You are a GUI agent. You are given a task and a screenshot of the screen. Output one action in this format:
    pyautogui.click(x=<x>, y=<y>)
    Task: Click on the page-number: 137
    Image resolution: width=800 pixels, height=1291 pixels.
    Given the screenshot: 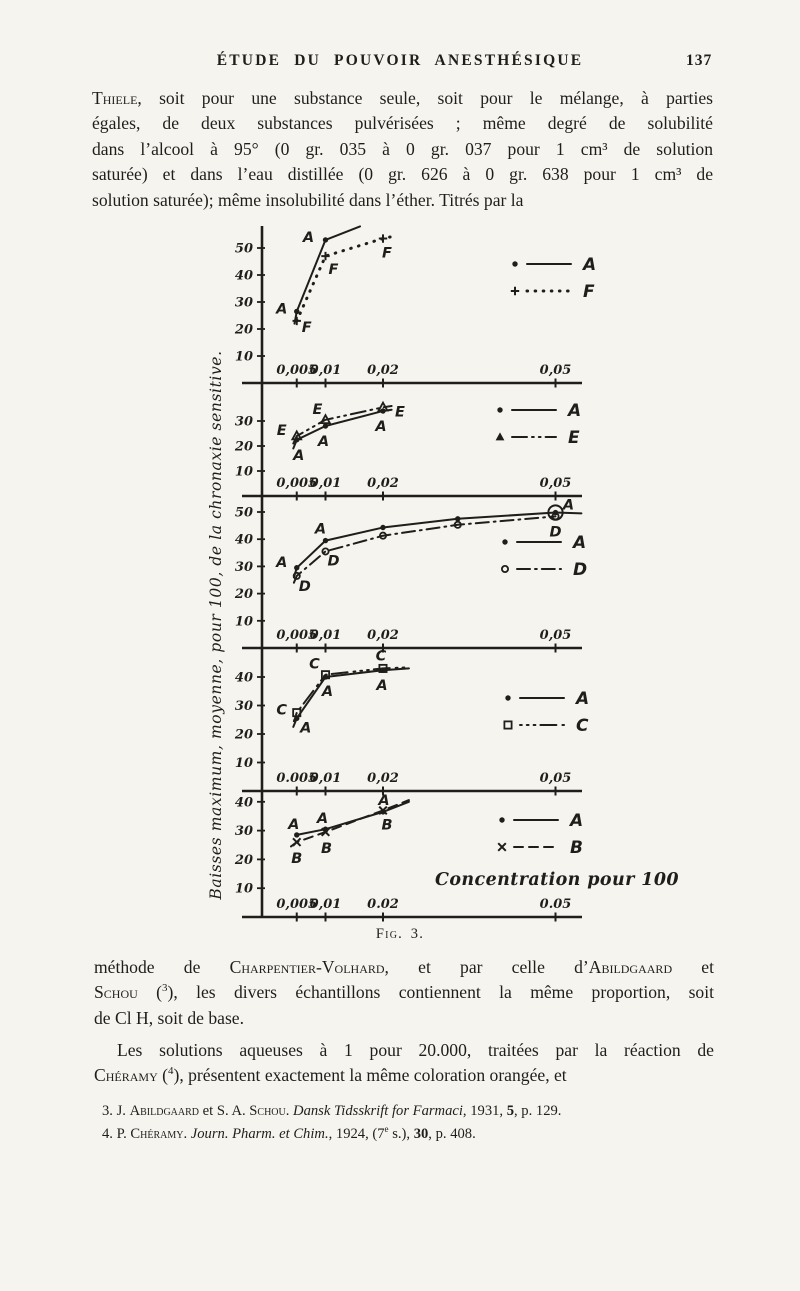 What is the action you would take?
    pyautogui.click(x=699, y=60)
    